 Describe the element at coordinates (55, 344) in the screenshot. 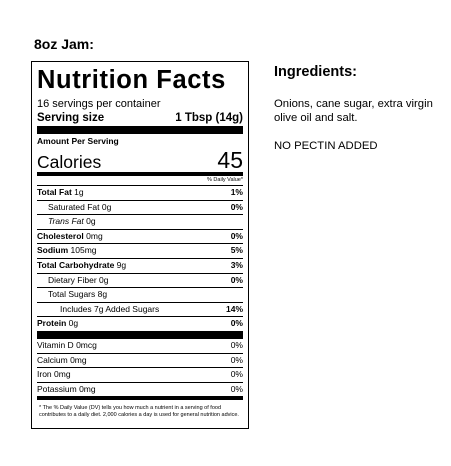

I see `vitamin-name: Vitamin D` at that location.